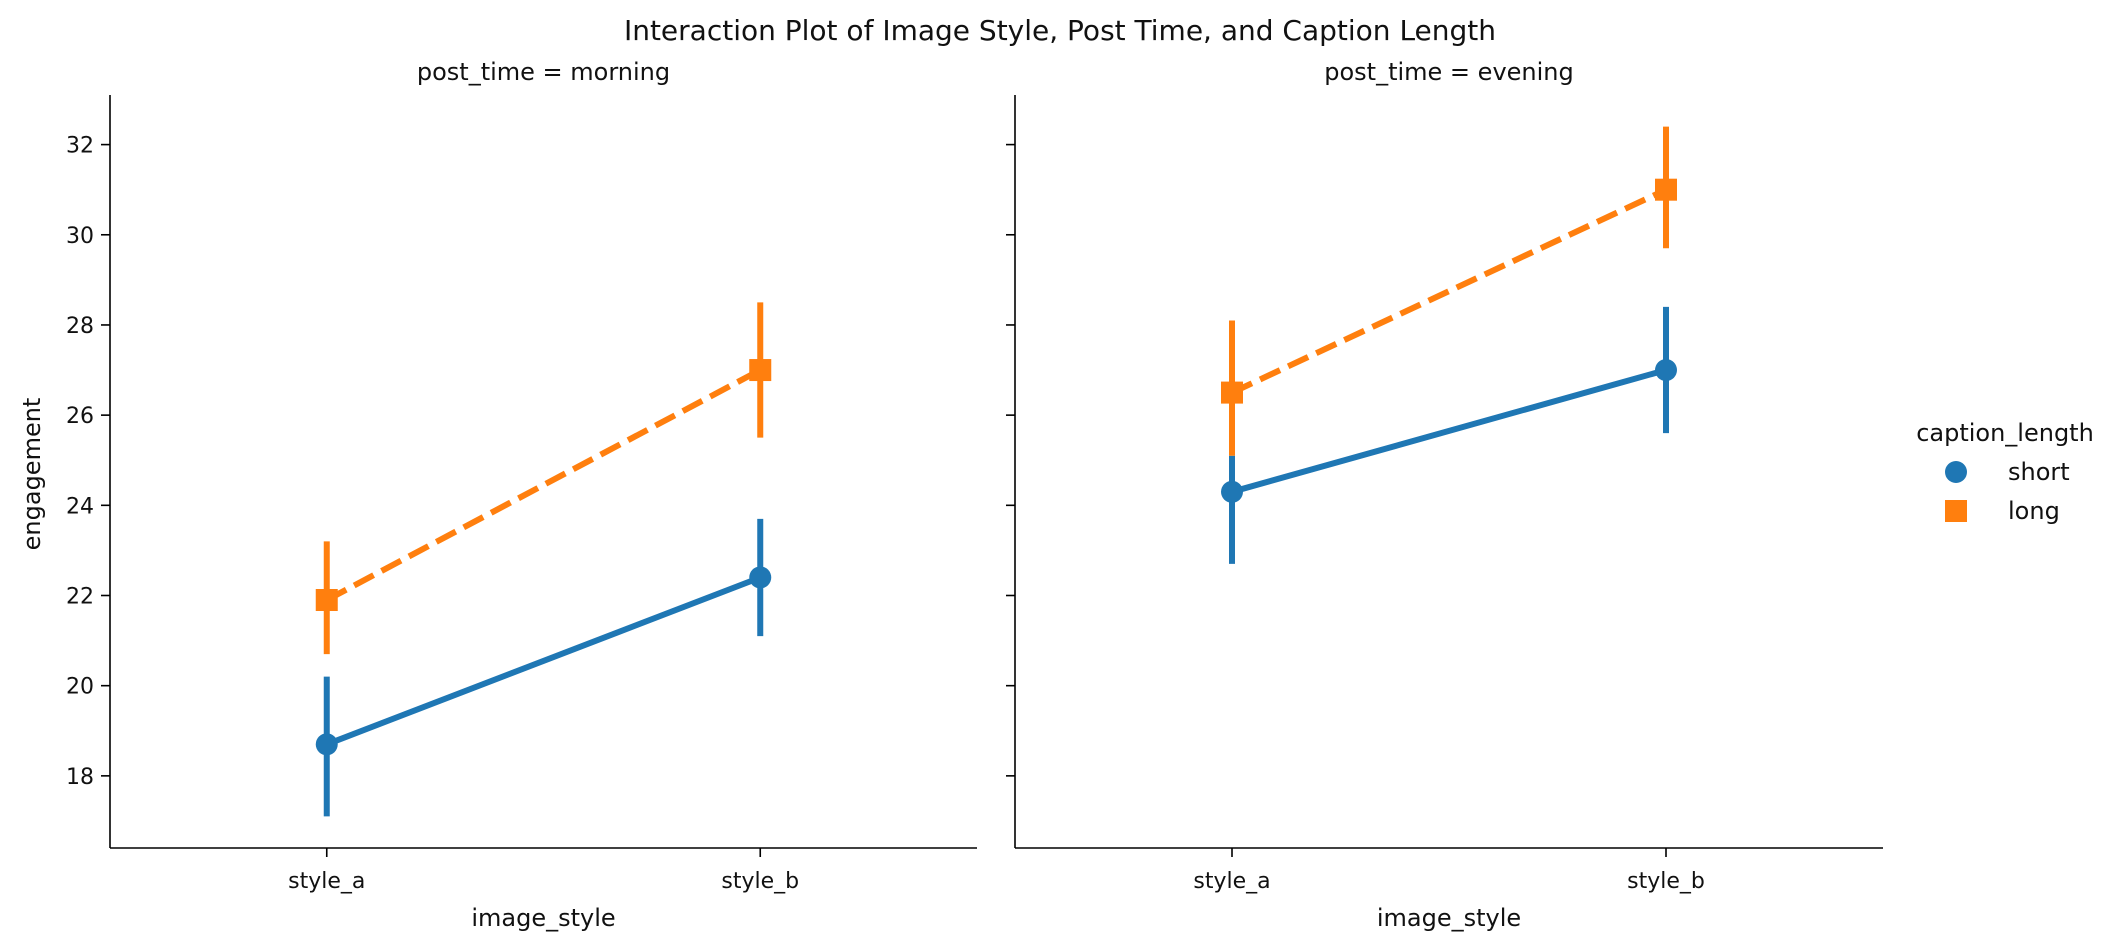 The width and height of the screenshot is (2119, 945). I want to click on y-tick-label: 24, so click(80, 506).